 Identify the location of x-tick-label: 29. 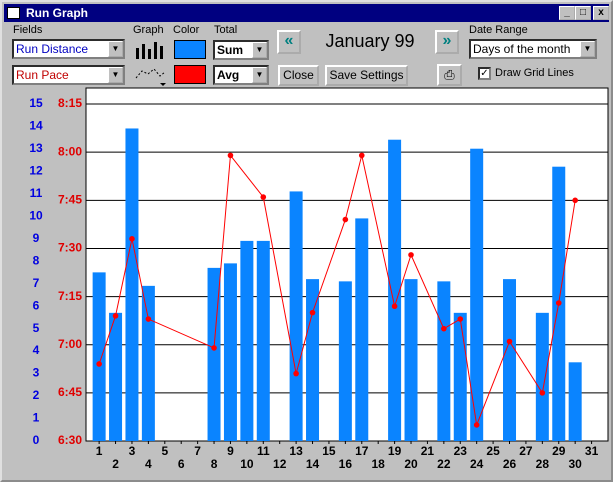
(559, 451).